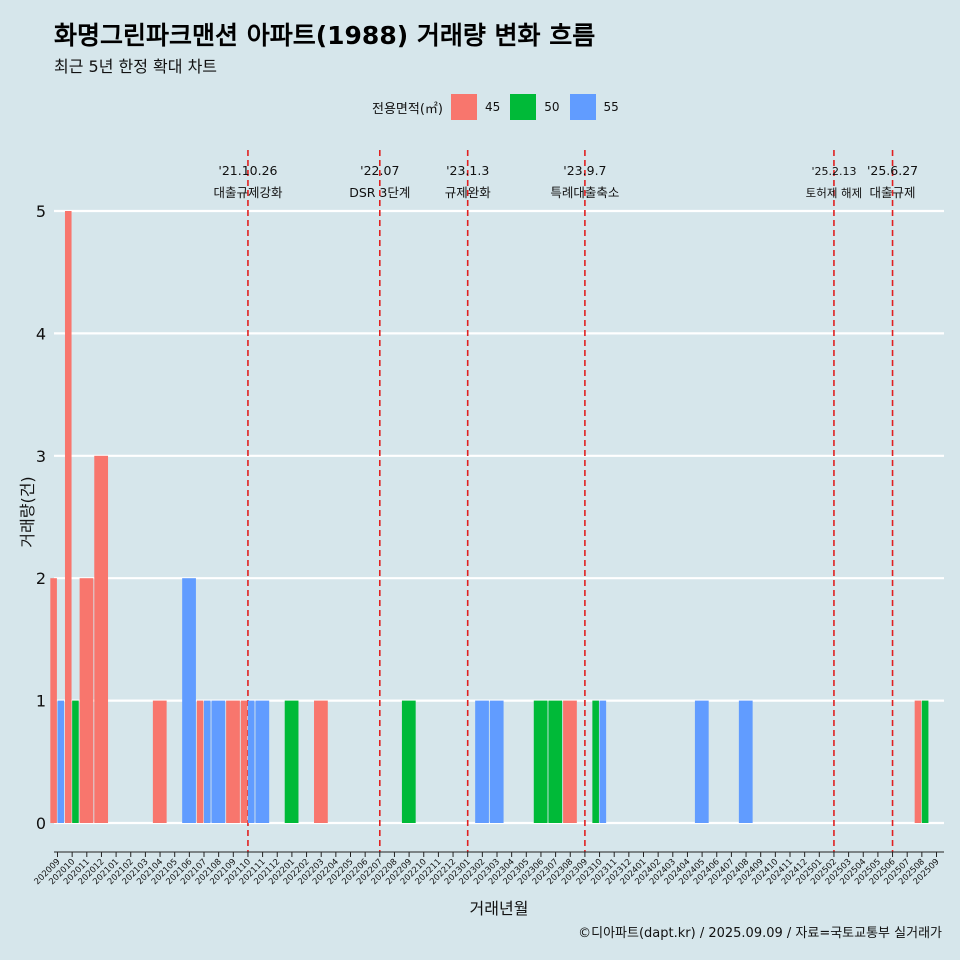  I want to click on y-tick-label: 4, so click(41, 333).